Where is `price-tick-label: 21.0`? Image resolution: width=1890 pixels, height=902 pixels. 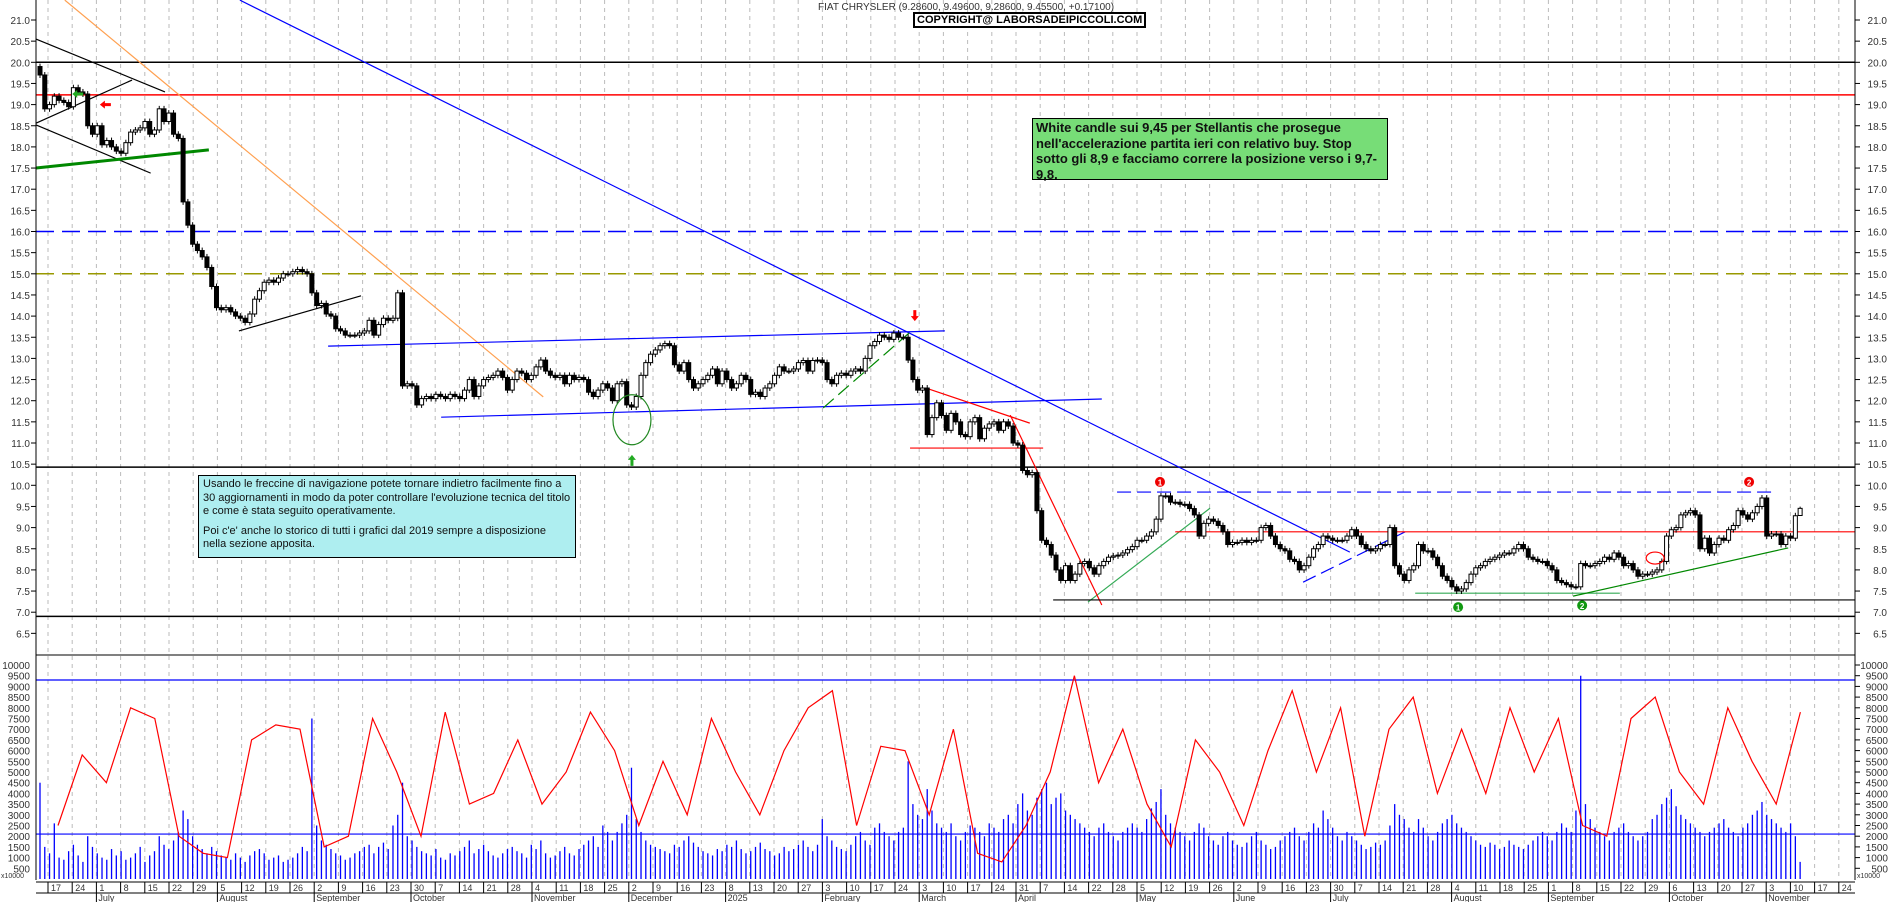
price-tick-label: 21.0 is located at coordinates (21, 21).